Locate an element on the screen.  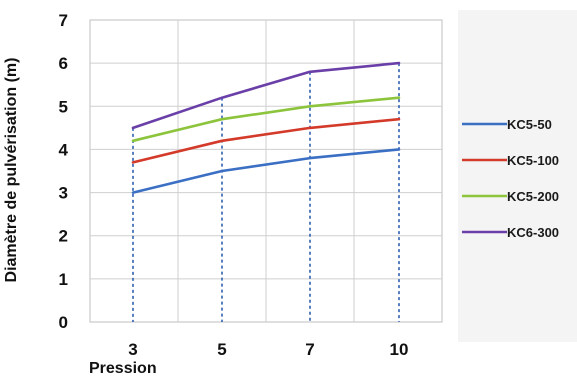
legend-label: KC5-100 is located at coordinates (533, 160).